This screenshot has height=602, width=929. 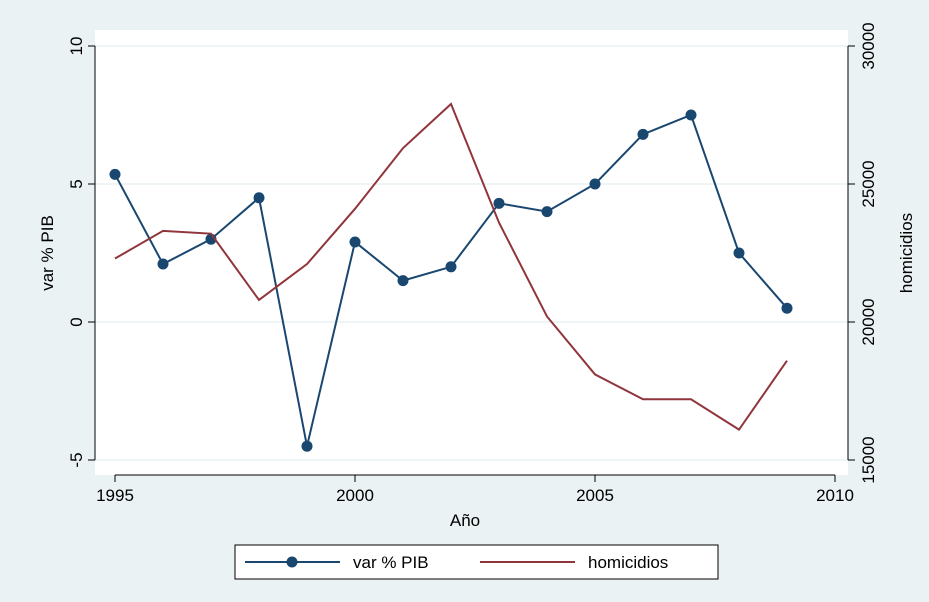 What do you see at coordinates (868, 321) in the screenshot?
I see `y2-tick-label: 20000` at bounding box center [868, 321].